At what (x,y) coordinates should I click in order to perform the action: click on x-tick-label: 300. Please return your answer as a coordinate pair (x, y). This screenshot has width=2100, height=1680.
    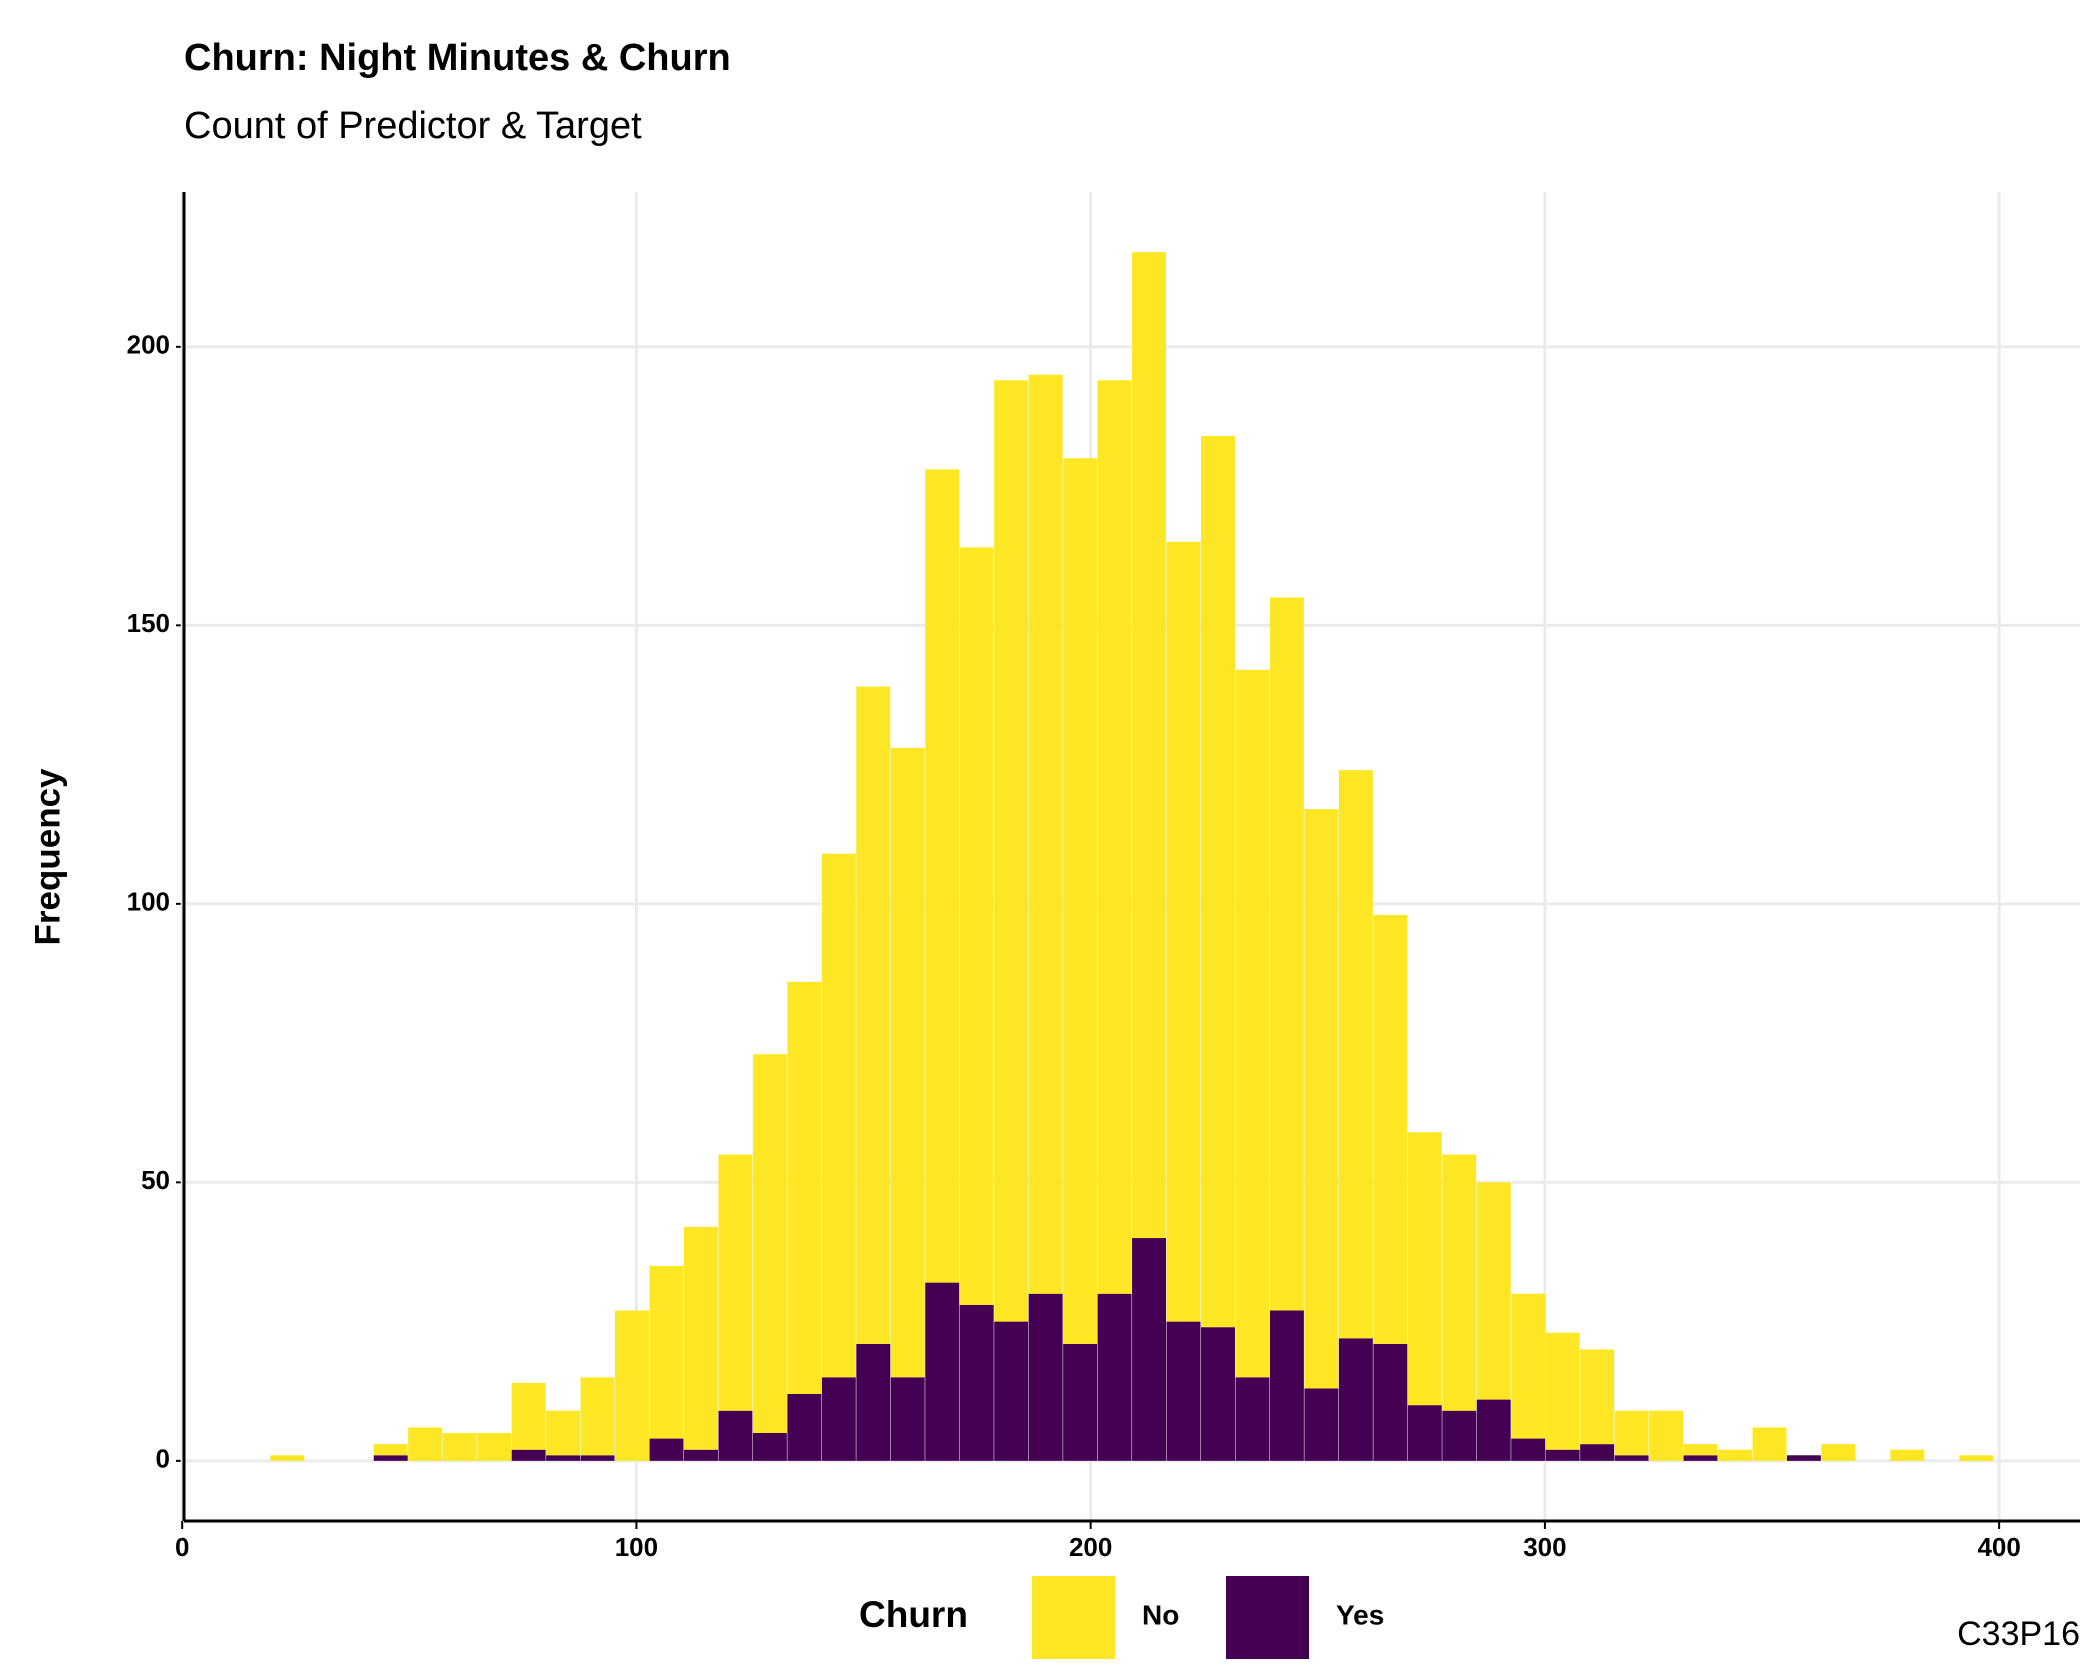
    Looking at the image, I should click on (1544, 1547).